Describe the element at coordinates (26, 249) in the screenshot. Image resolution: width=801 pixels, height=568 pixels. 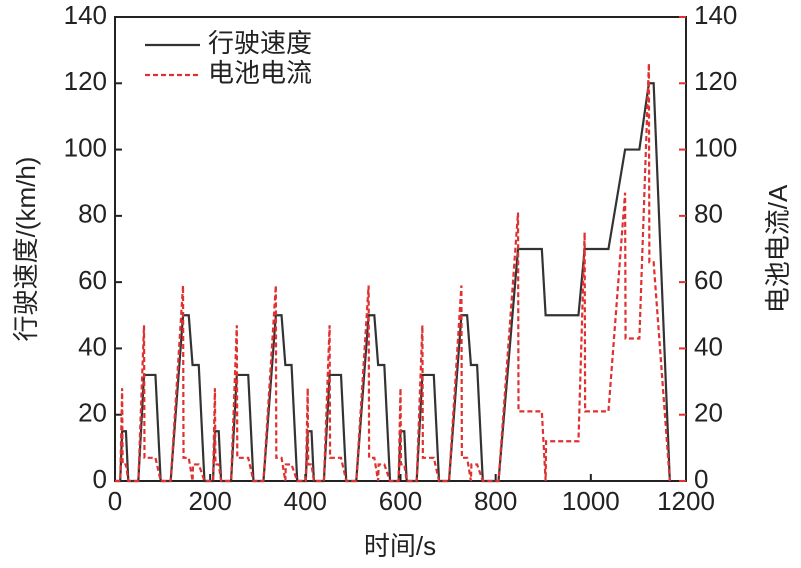
I see `y-axis-label: 行驶速度/(km/h)` at that location.